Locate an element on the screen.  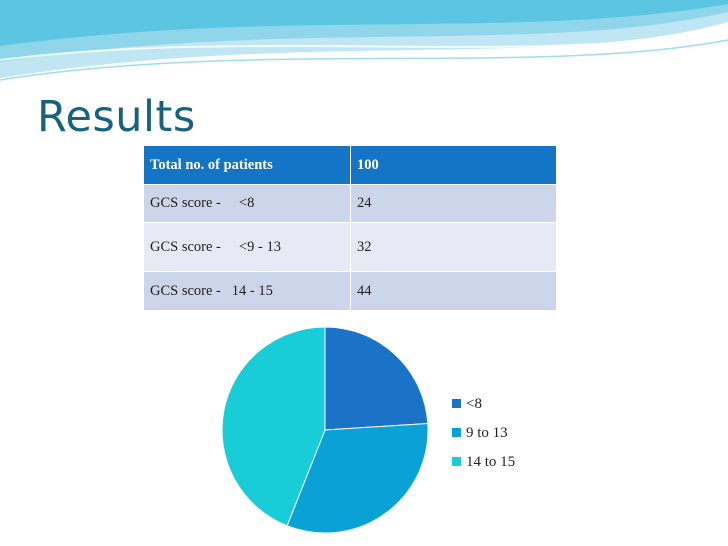
legend-label: 9 to 13 is located at coordinates (487, 433).